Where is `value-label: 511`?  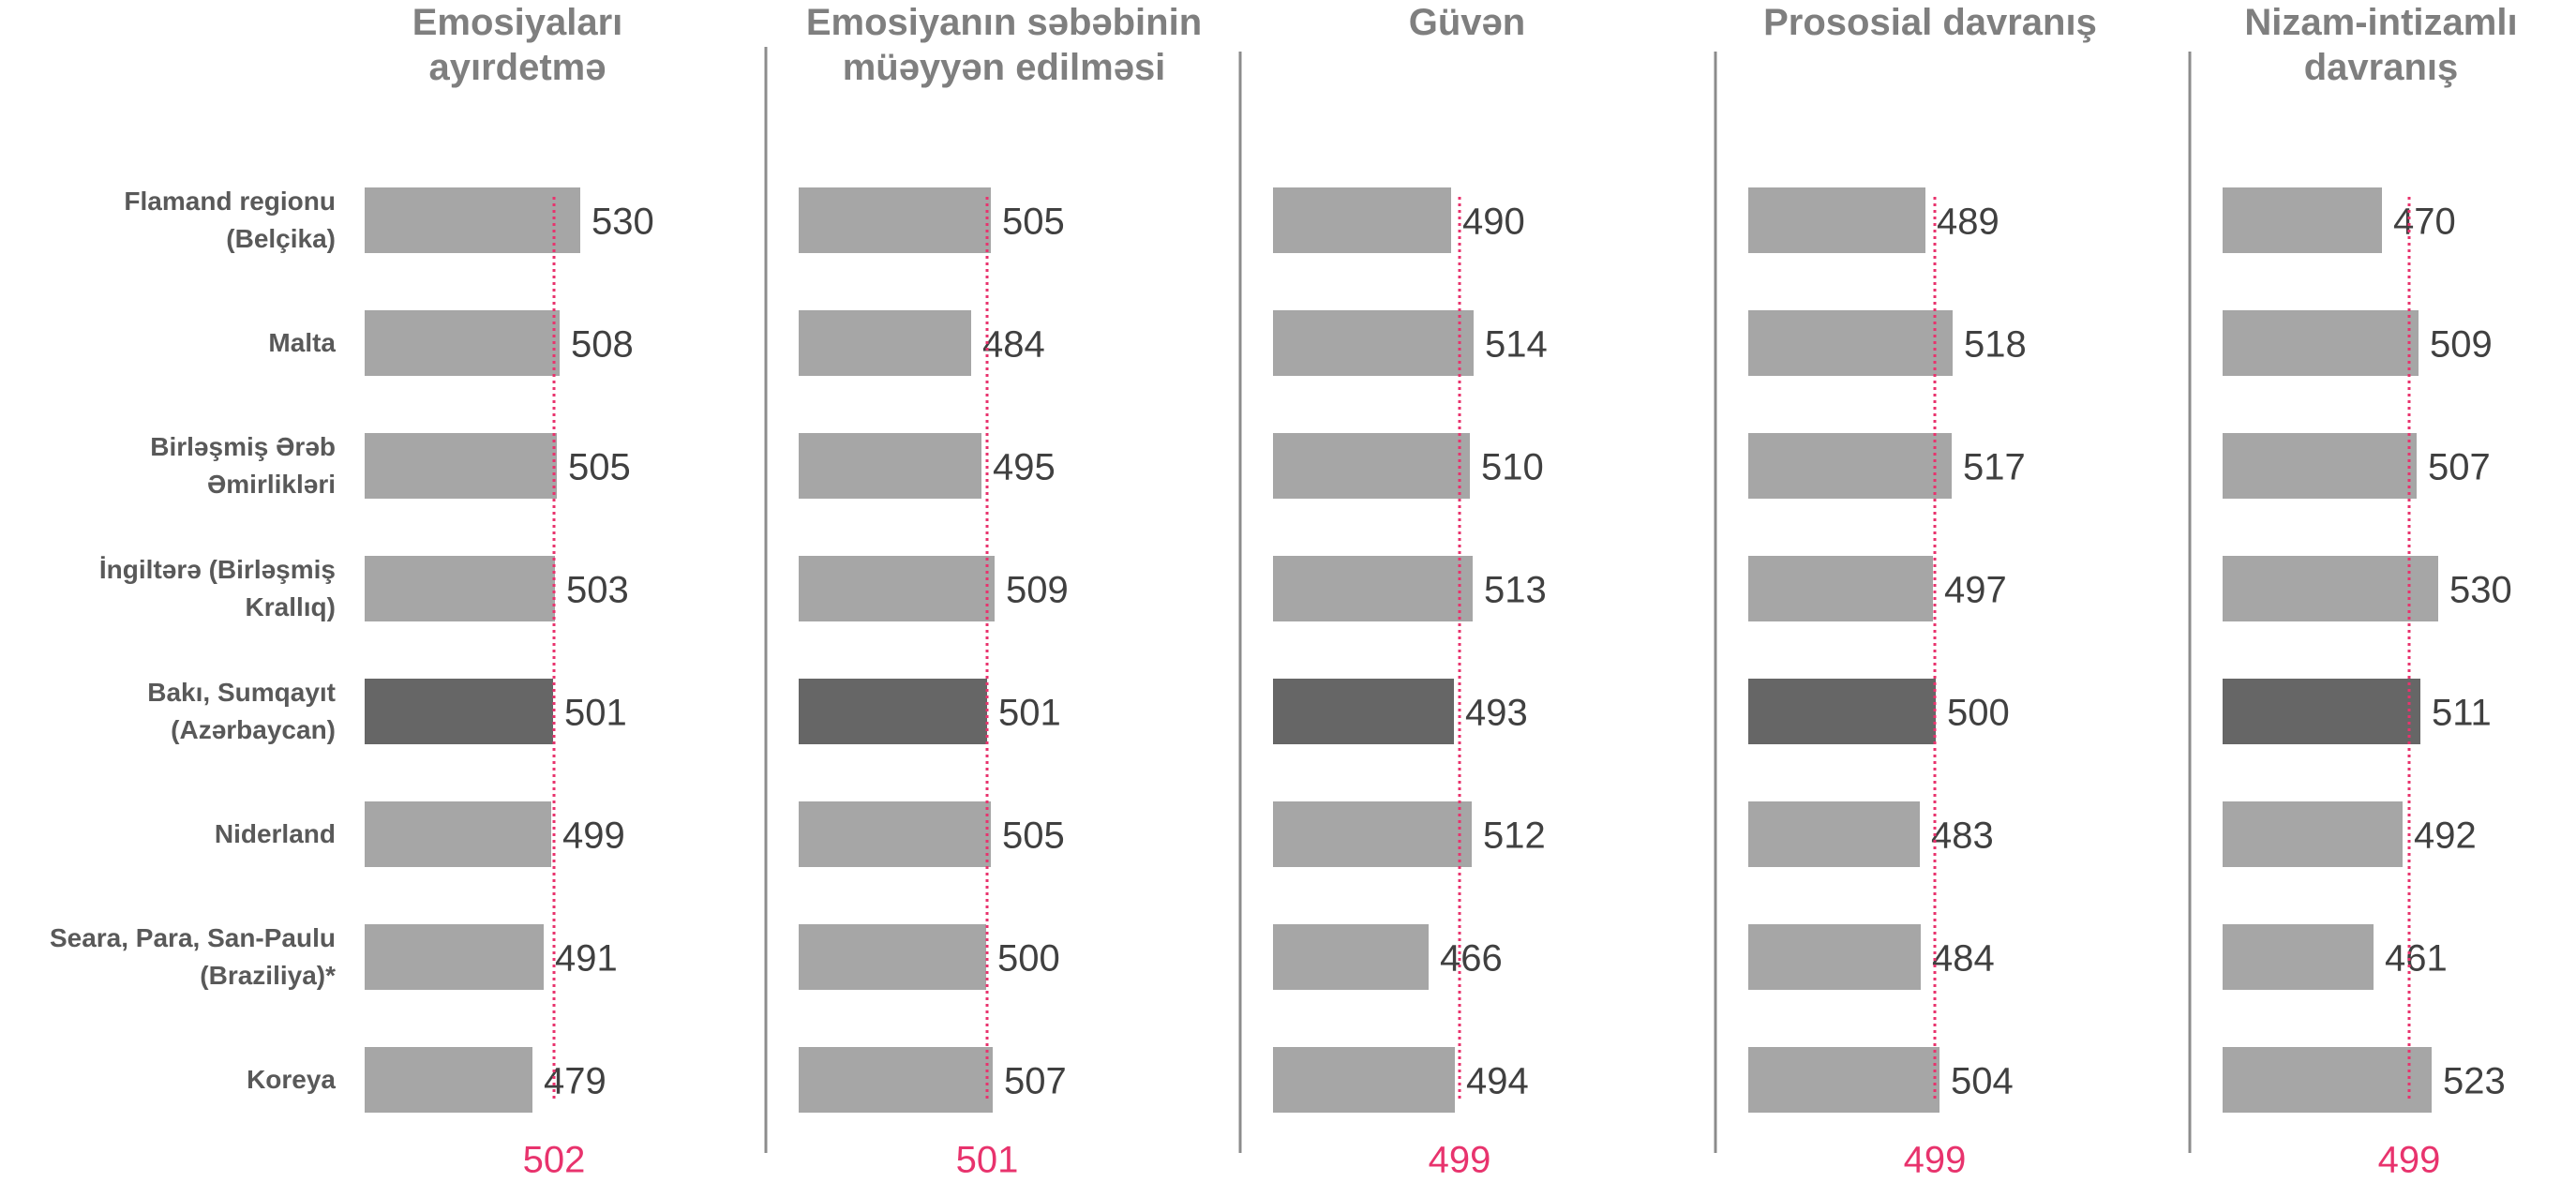
value-label: 511 is located at coordinates (2462, 713).